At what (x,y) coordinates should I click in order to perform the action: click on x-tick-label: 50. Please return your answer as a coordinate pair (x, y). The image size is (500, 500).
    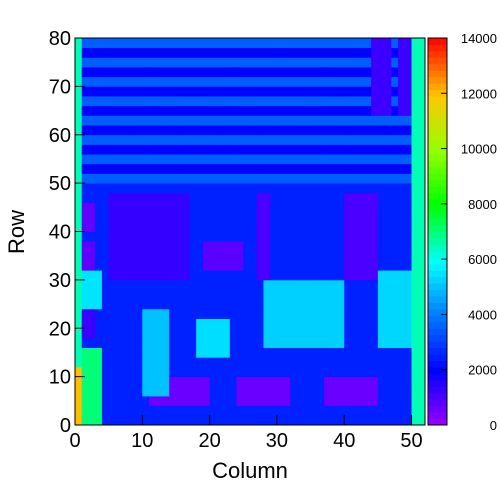
    Looking at the image, I should click on (411, 441).